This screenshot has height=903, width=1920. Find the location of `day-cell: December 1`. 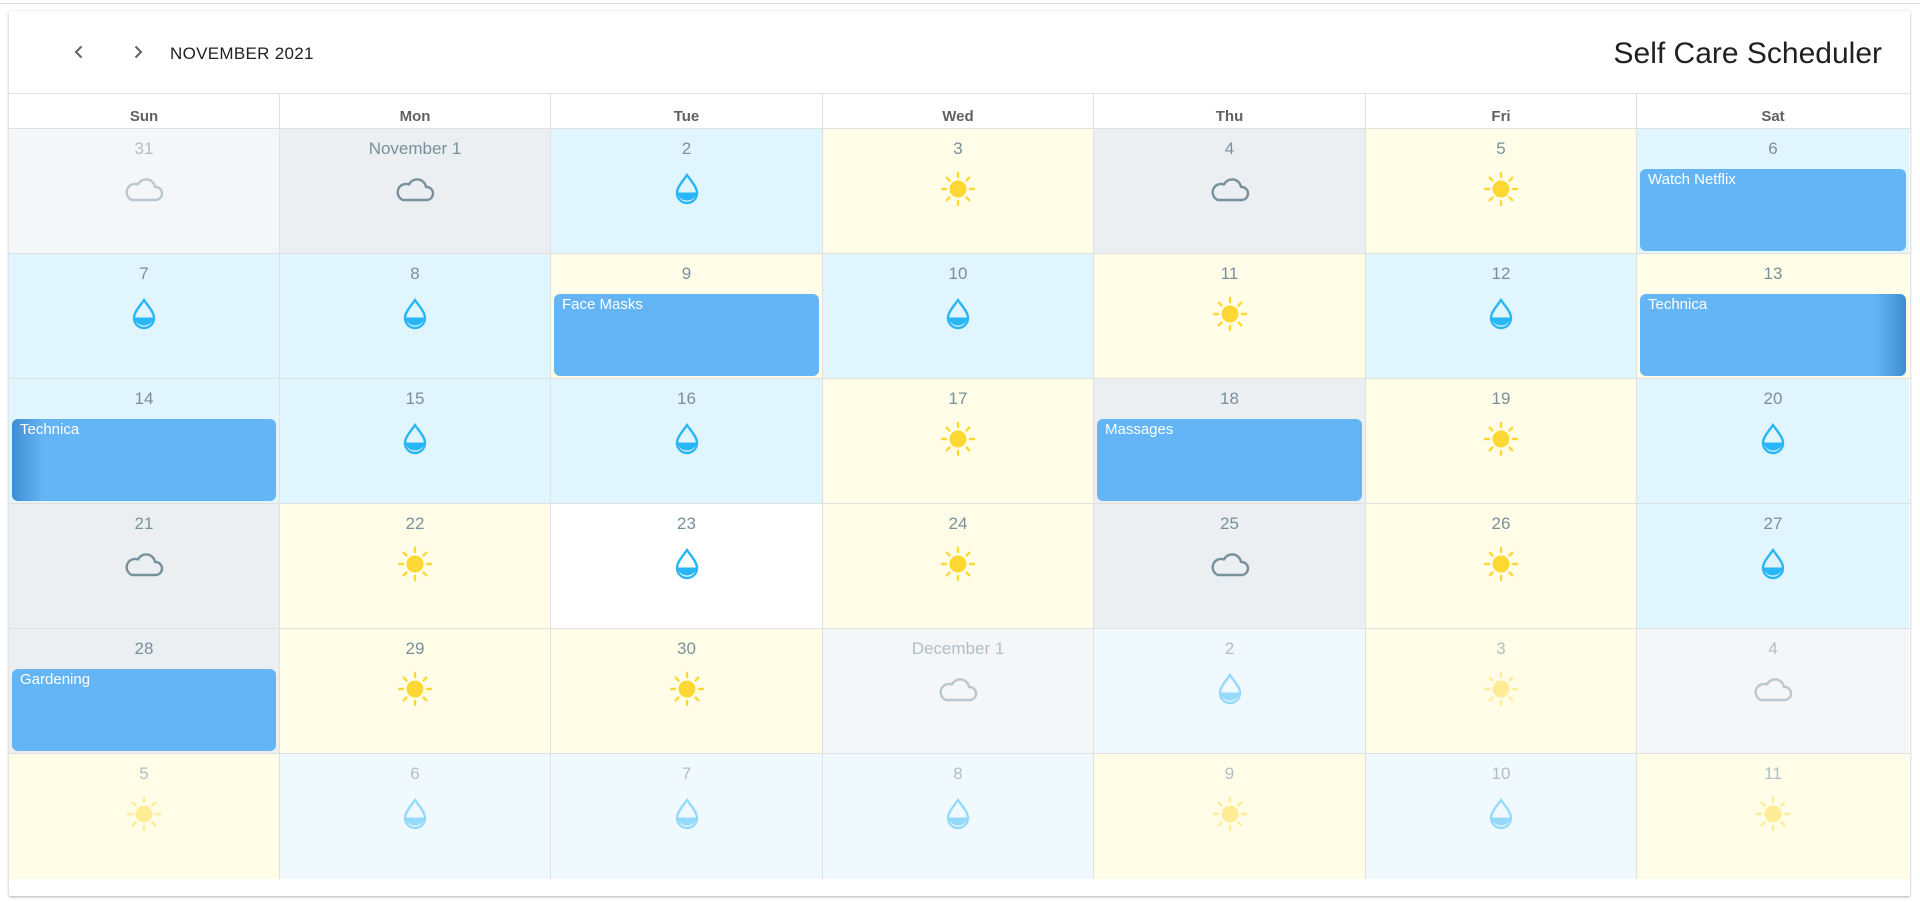

day-cell: December 1 is located at coordinates (958, 691).